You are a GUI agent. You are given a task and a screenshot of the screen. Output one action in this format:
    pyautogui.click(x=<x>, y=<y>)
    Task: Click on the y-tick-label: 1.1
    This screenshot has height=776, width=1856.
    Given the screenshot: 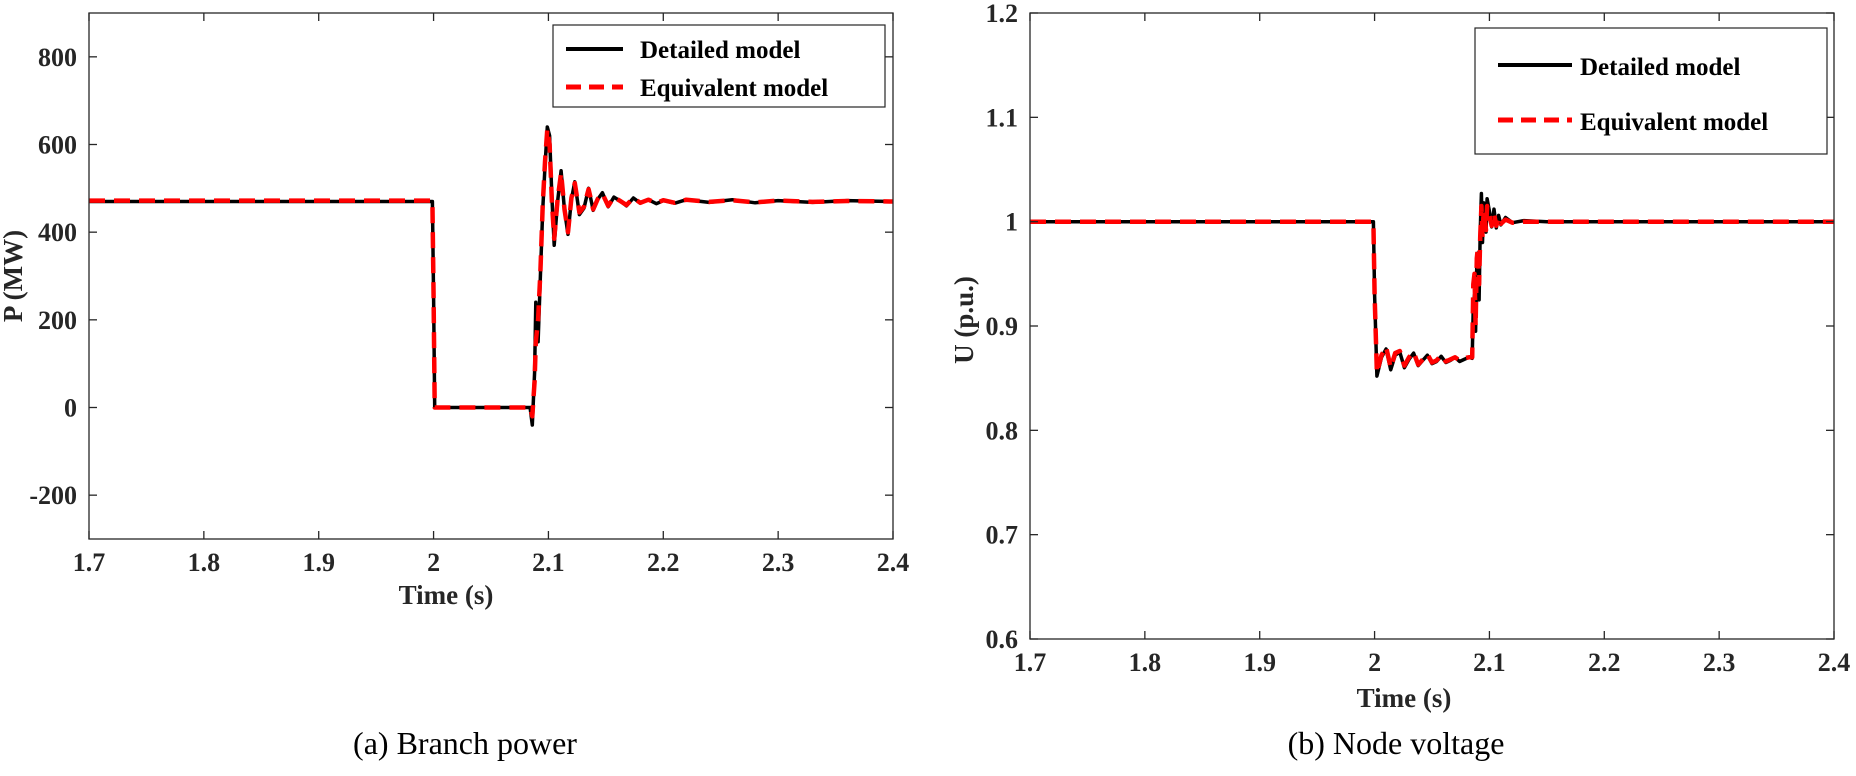 What is the action you would take?
    pyautogui.click(x=1002, y=117)
    